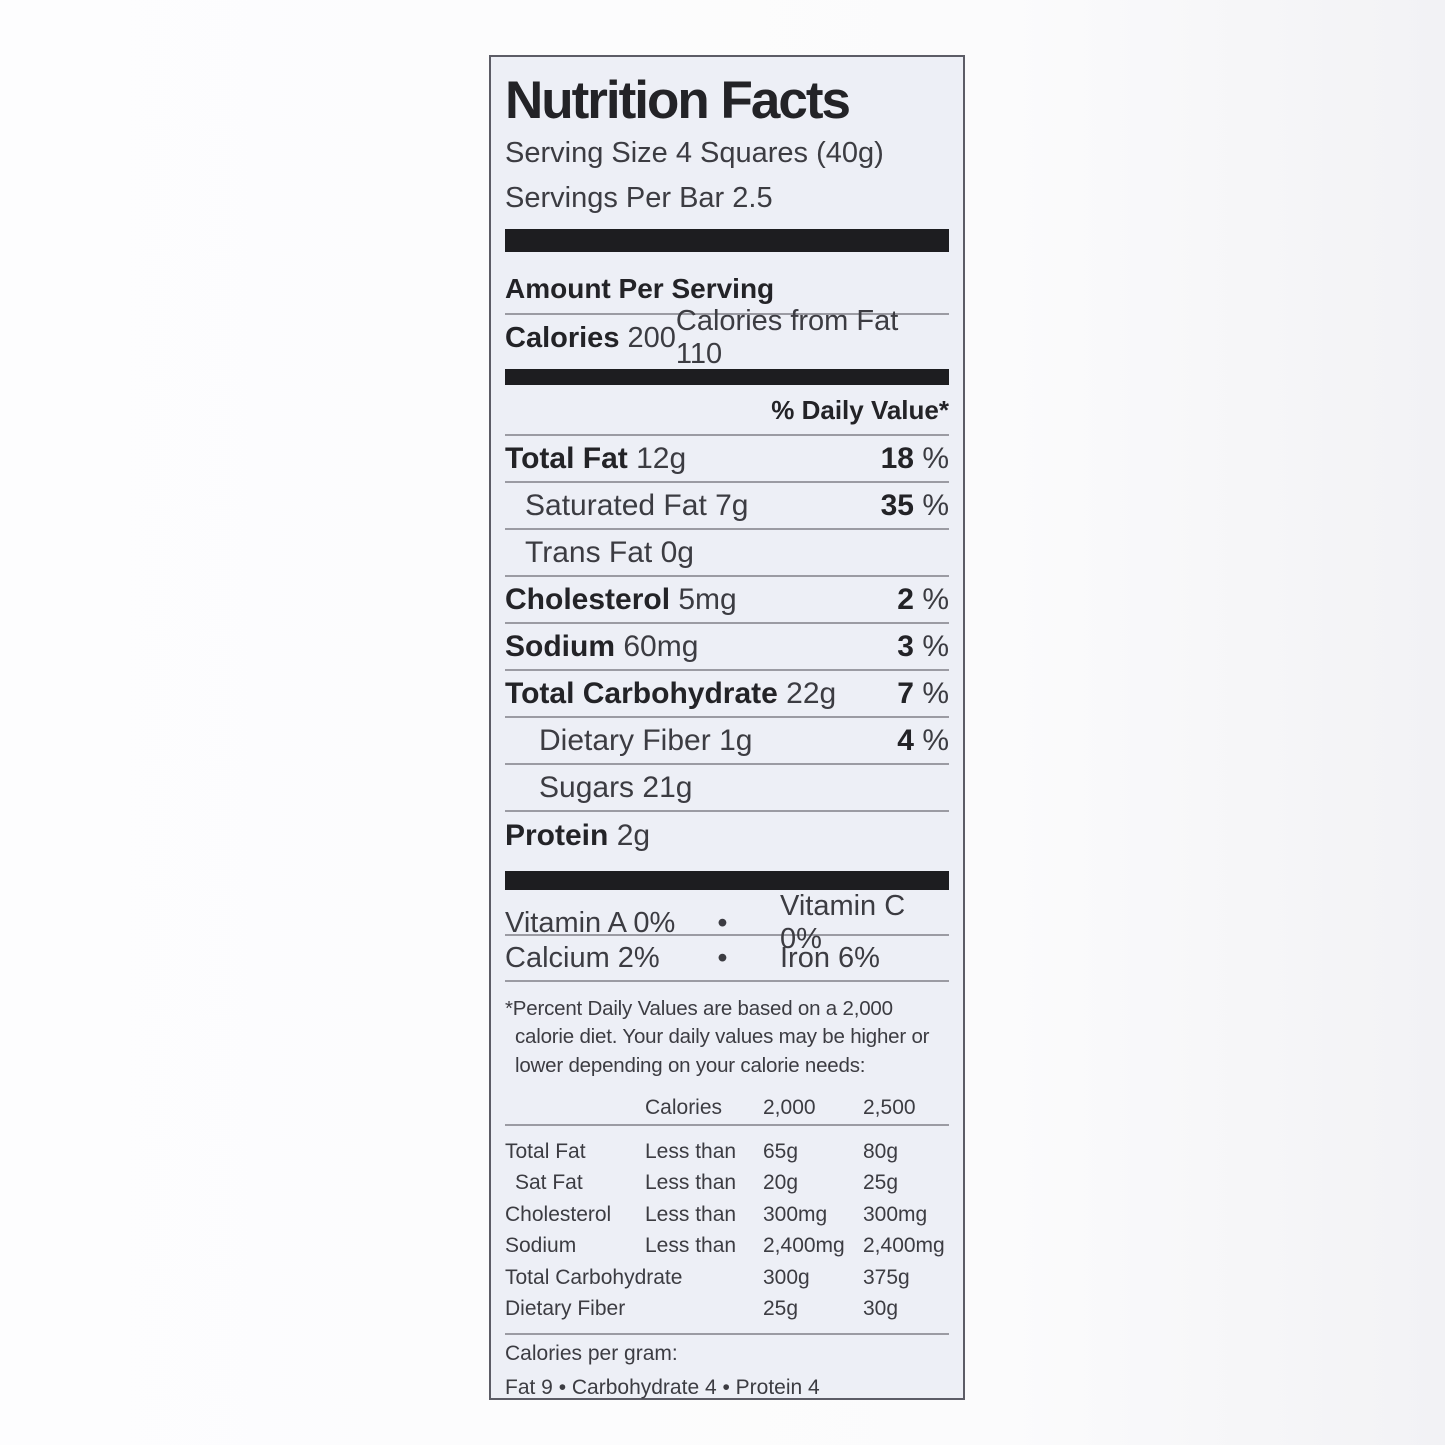  What do you see at coordinates (684, 1107) in the screenshot?
I see `header-calories: Calories` at bounding box center [684, 1107].